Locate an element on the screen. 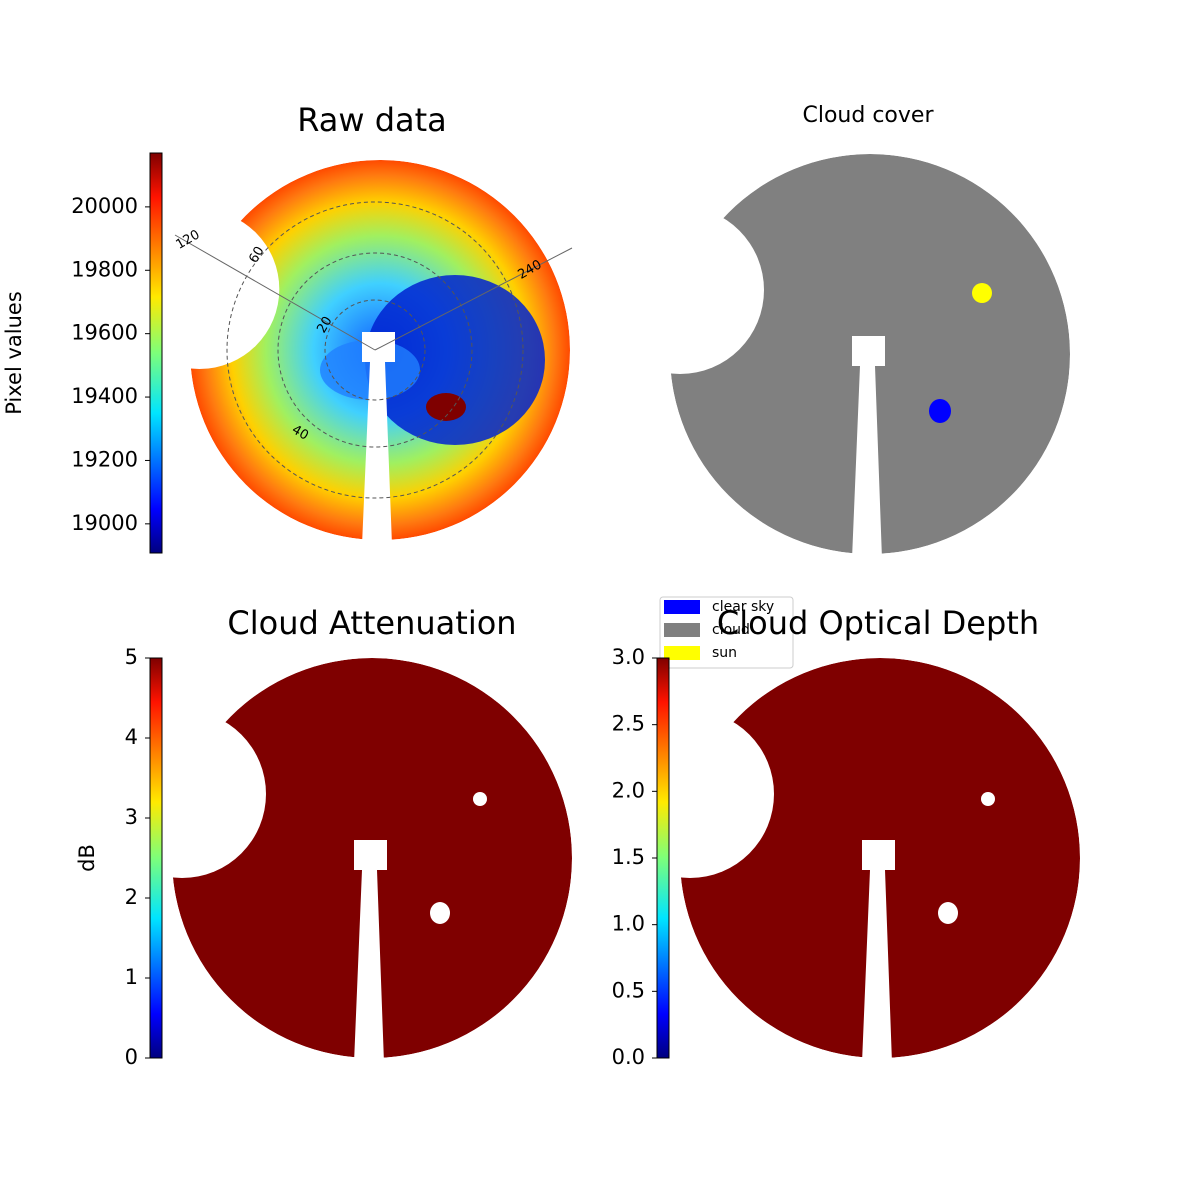 This screenshot has width=1200, height=1200. colorbar-tick-label: 2.5 is located at coordinates (628, 724).